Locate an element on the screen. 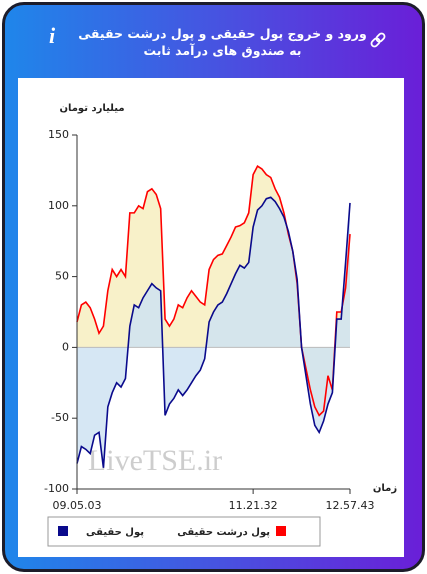  info-icon: i is located at coordinates (52, 35).